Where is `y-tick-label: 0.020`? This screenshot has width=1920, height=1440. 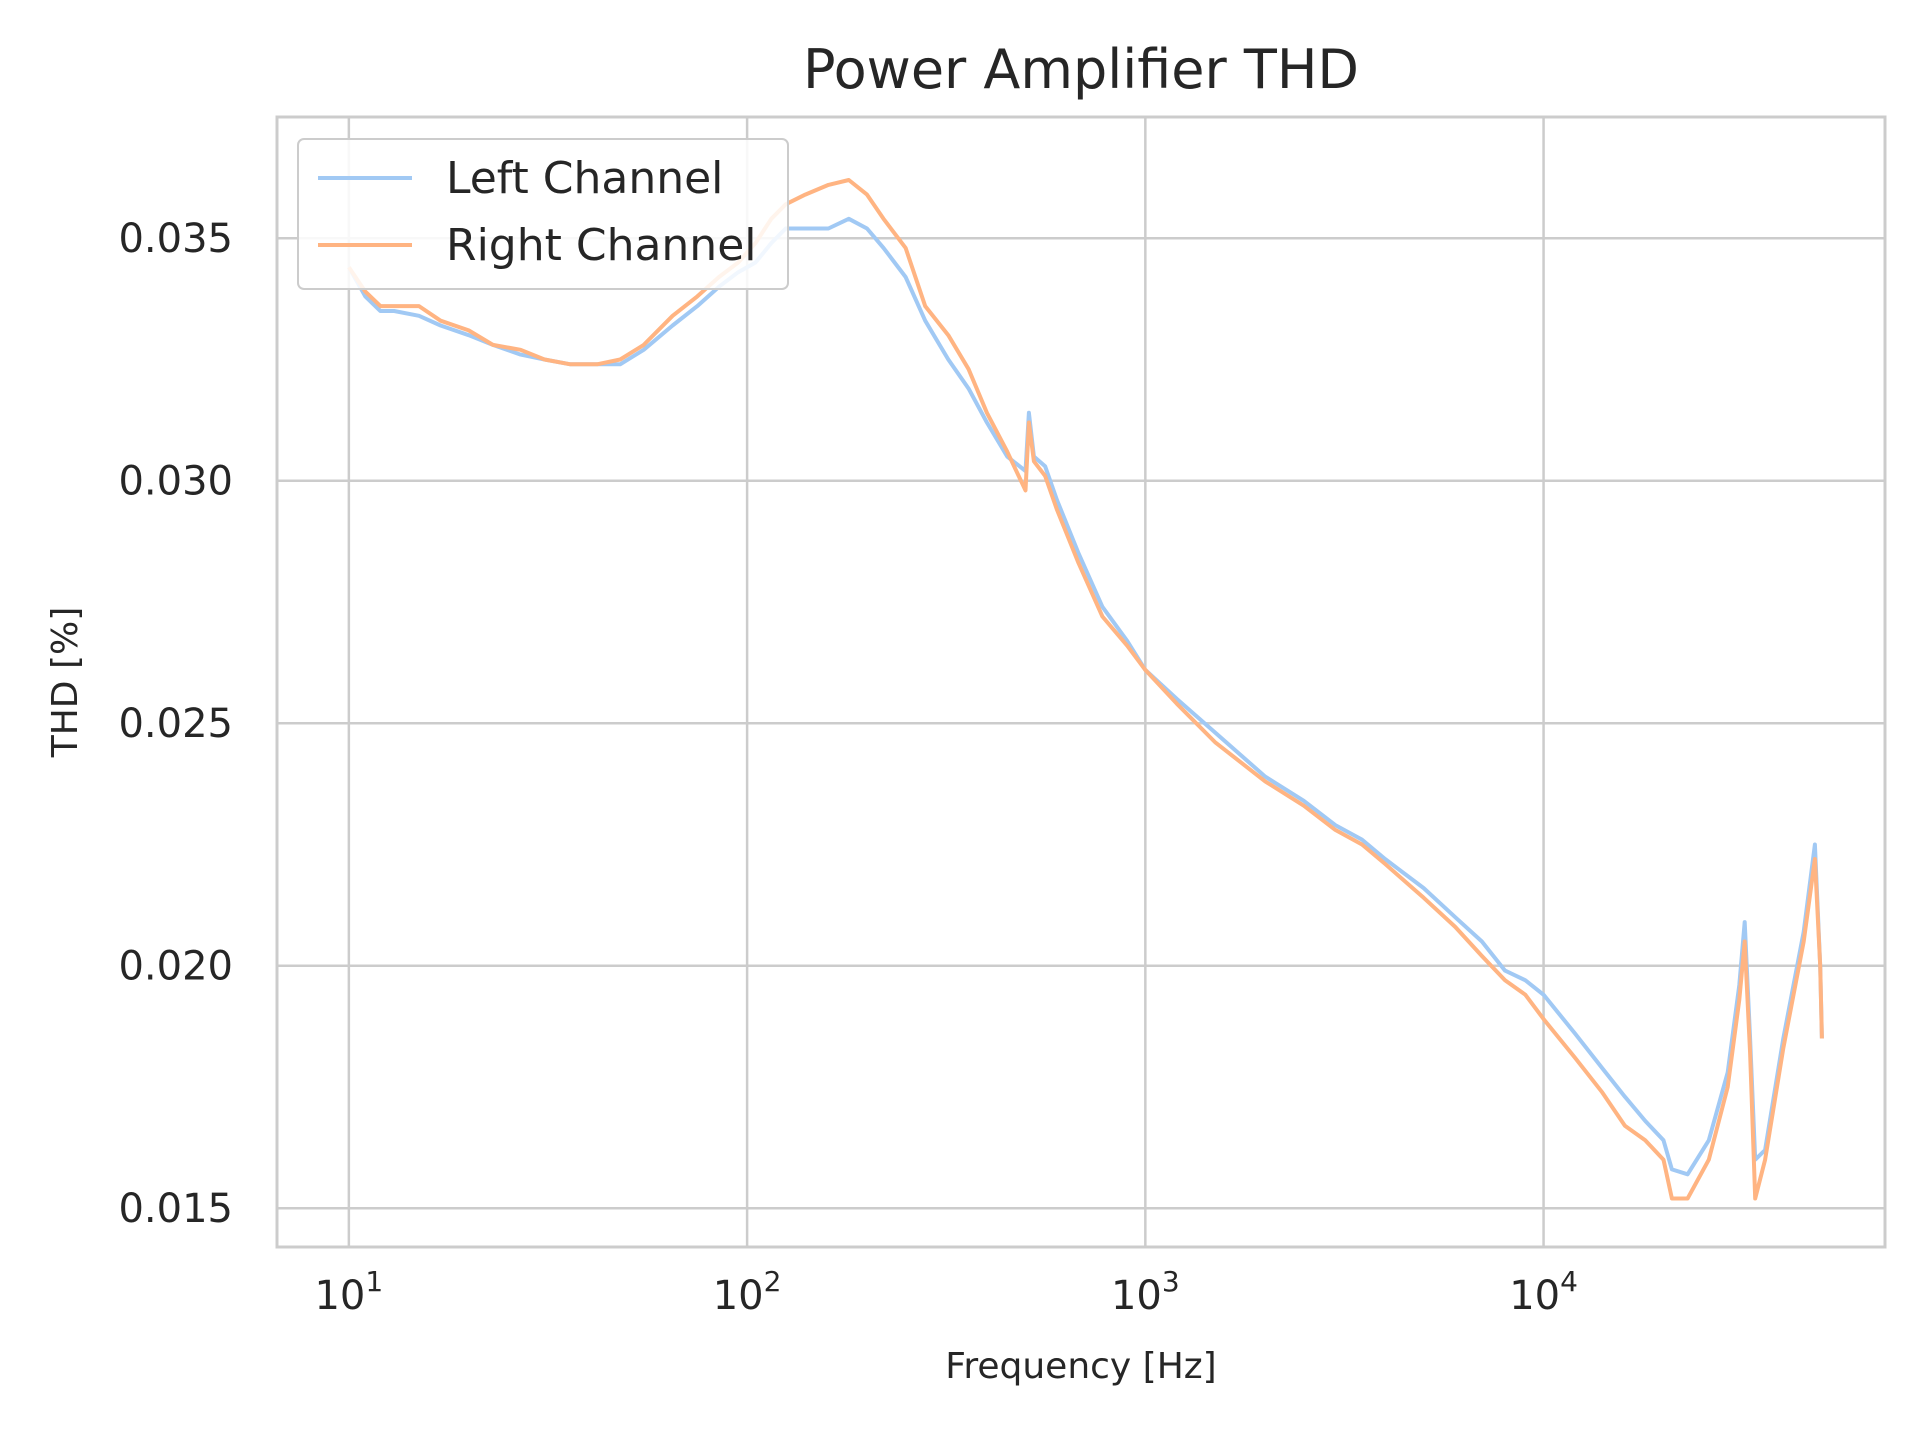
y-tick-label: 0.020 is located at coordinates (175, 967).